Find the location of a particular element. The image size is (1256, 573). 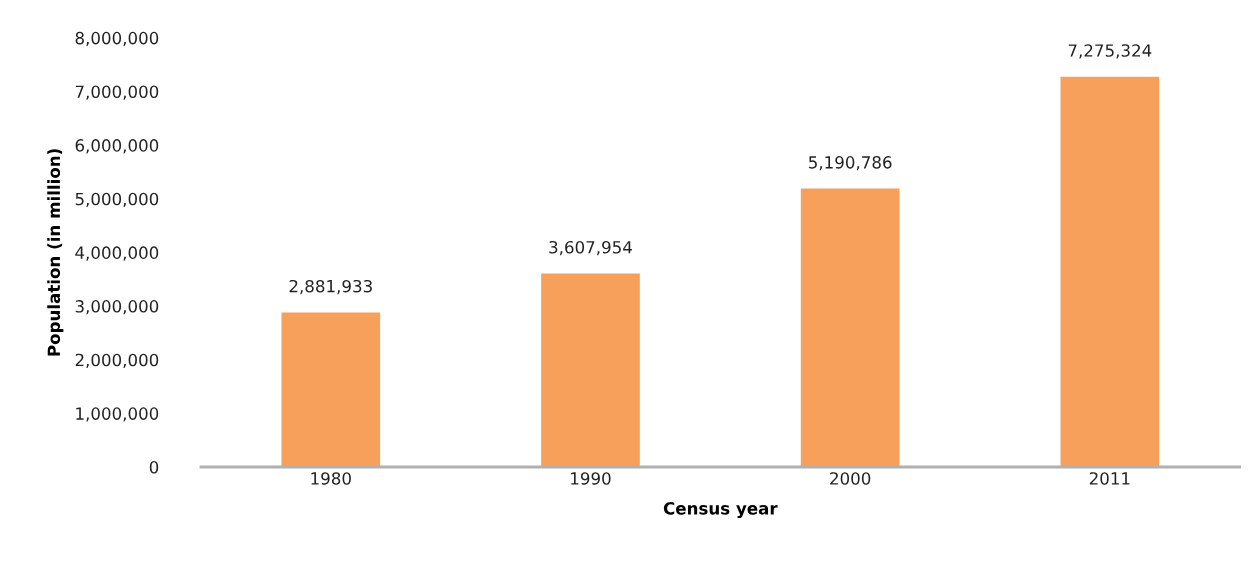

y-tick-label: 7,000,000 is located at coordinates (117, 92).